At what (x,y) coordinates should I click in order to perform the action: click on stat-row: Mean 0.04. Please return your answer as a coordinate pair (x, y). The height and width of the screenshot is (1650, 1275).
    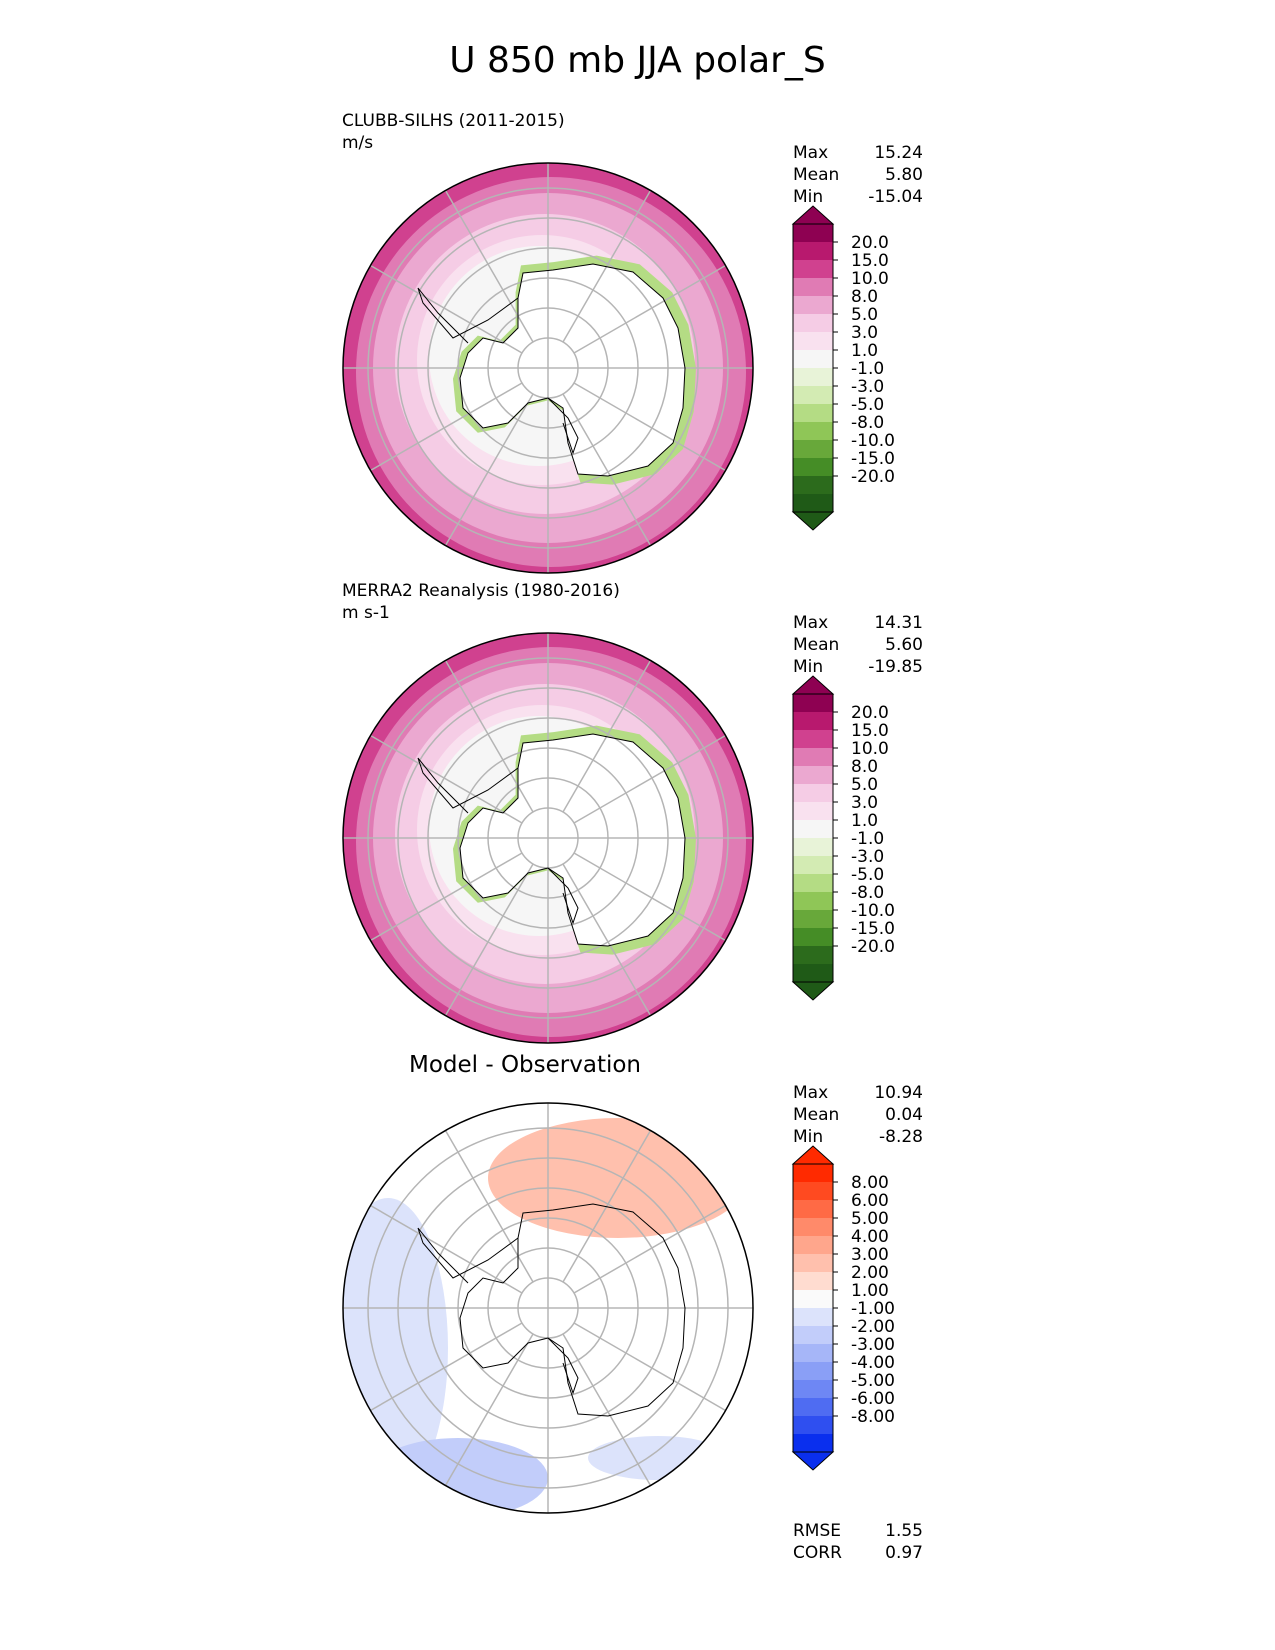
    Looking at the image, I should click on (858, 1115).